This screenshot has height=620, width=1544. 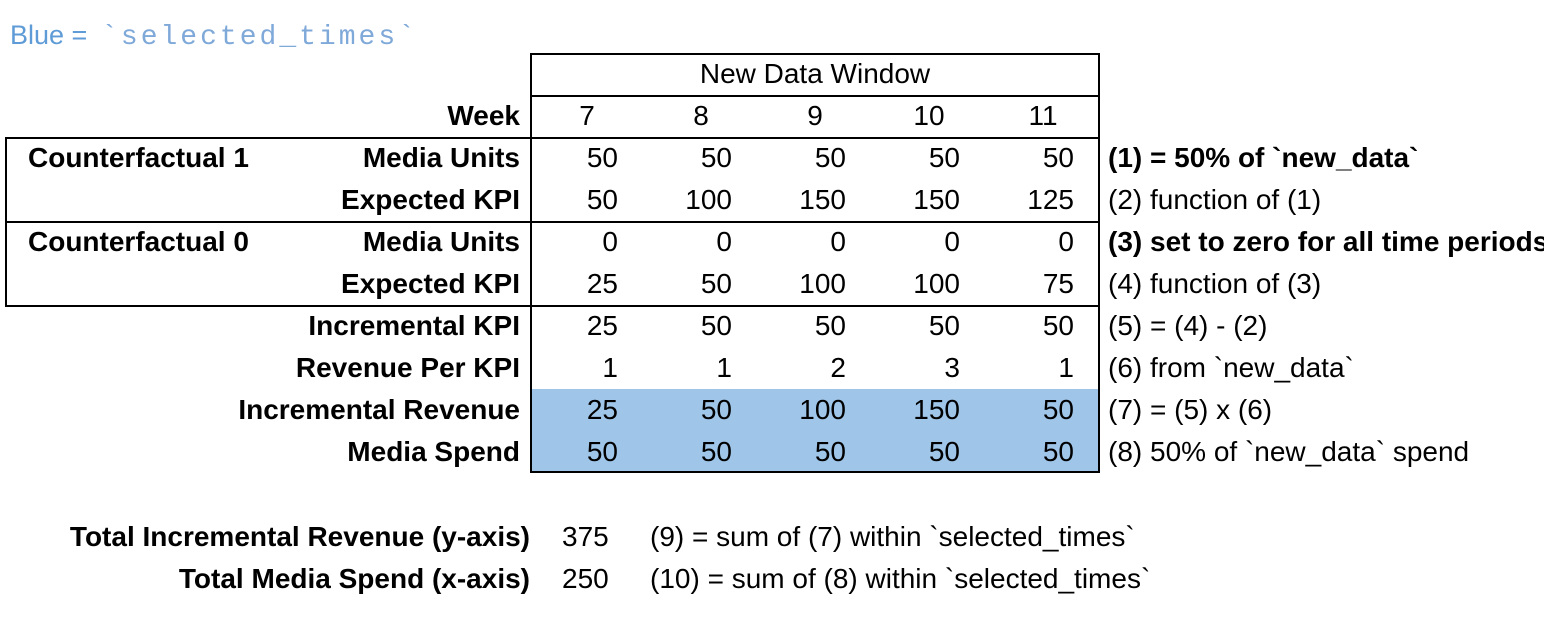 What do you see at coordinates (892, 536) in the screenshot?
I see `total-incremental-revenue-annotation: (9) = sum of (7) within `selected_times`` at bounding box center [892, 536].